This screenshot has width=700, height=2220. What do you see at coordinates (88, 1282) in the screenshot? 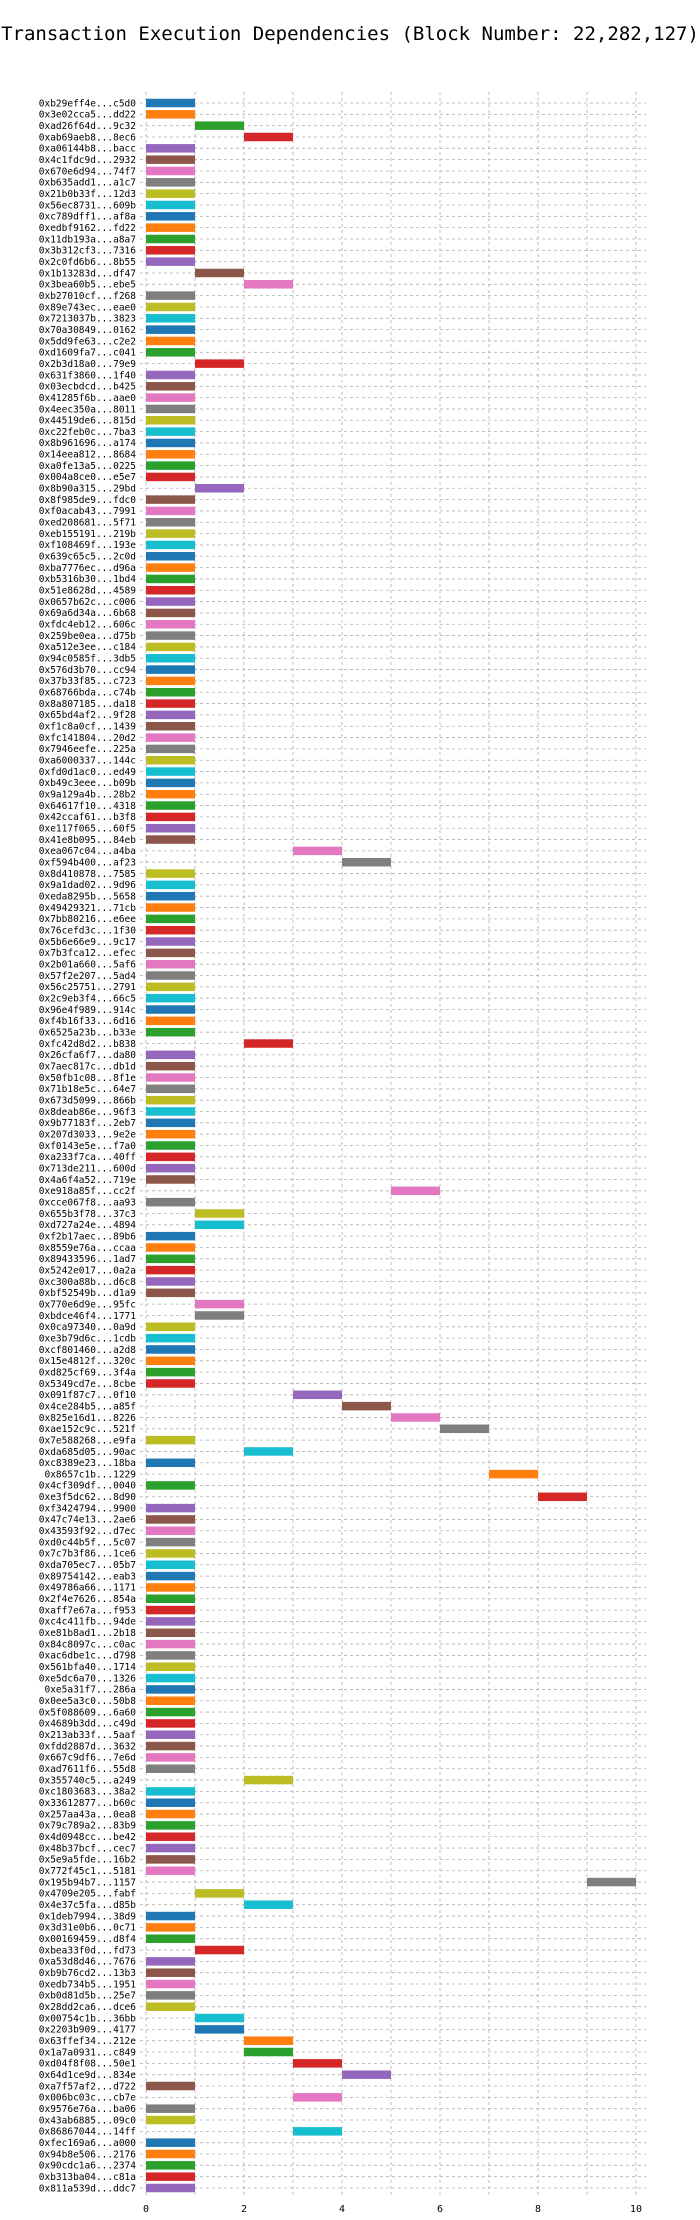
I see `y-tick-label: 0xc300a88b...d6c8` at bounding box center [88, 1282].